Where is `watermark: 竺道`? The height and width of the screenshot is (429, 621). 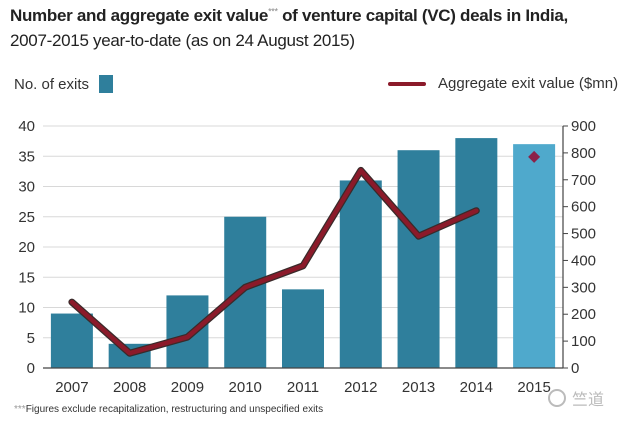 watermark: 竺道 is located at coordinates (576, 398).